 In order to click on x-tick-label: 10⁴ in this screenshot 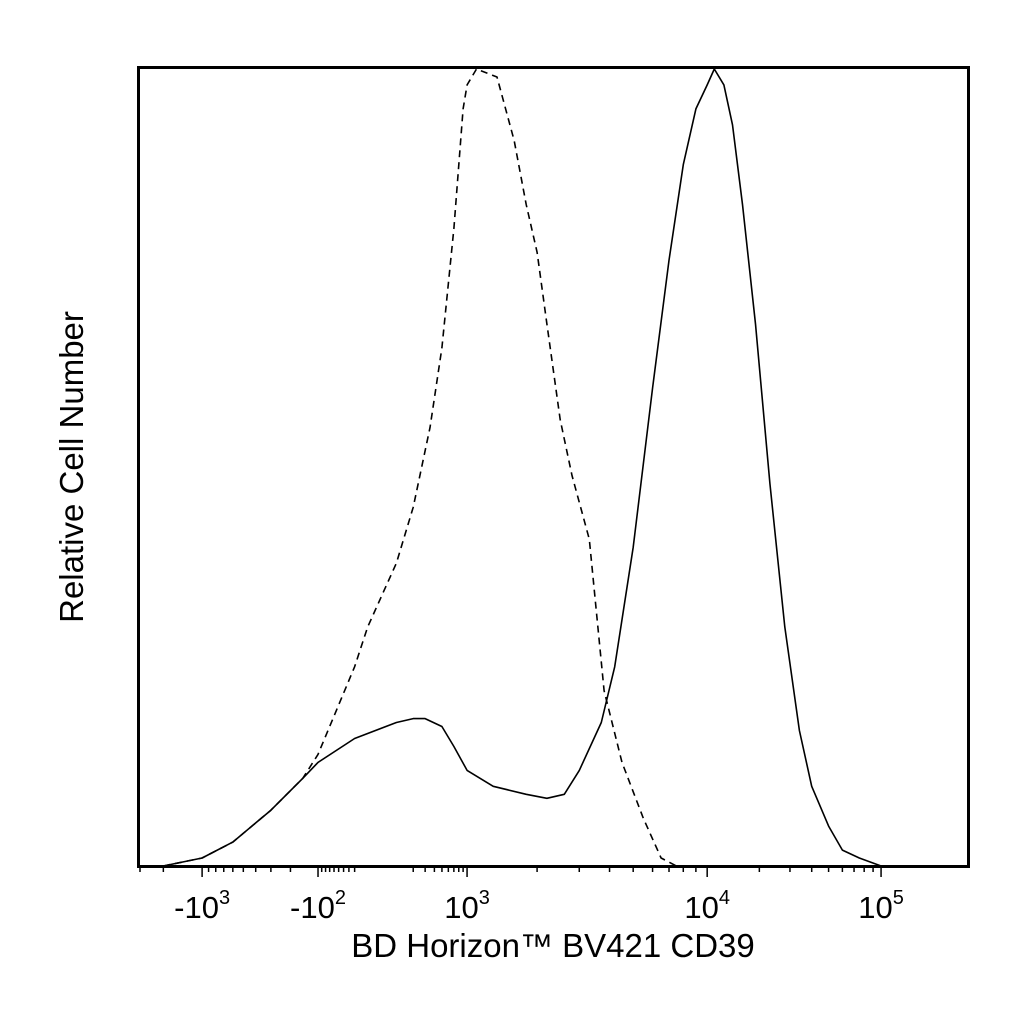, I will do `click(707, 906)`.